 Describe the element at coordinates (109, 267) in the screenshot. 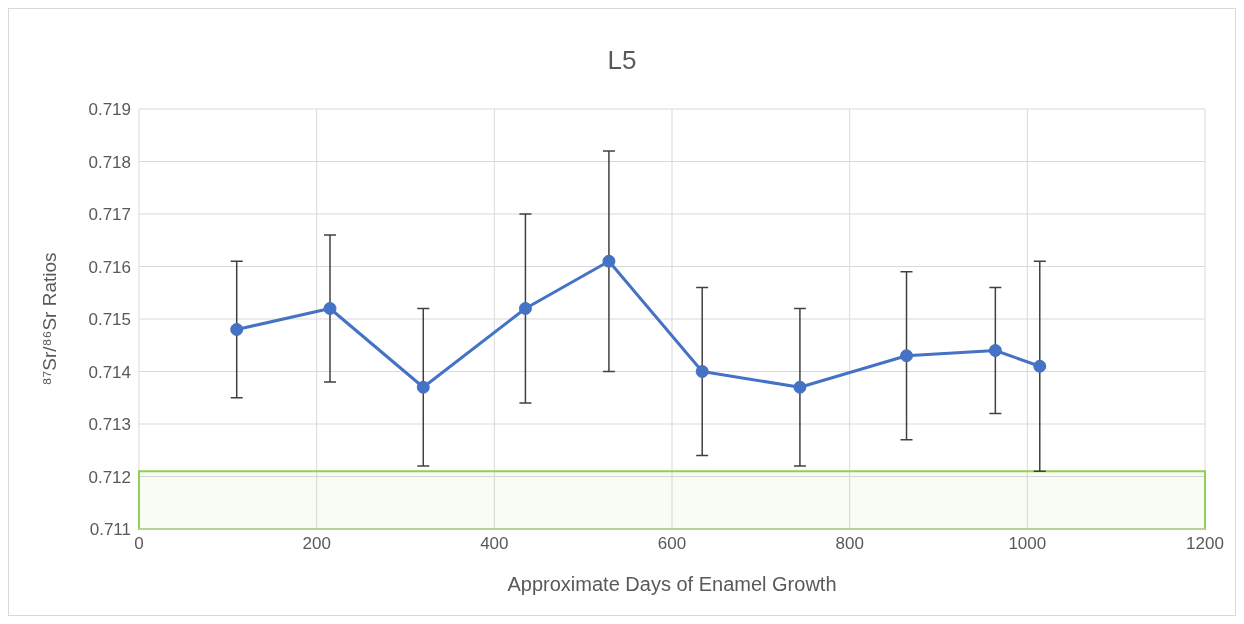

I see `y-tick-label: 0.716` at that location.